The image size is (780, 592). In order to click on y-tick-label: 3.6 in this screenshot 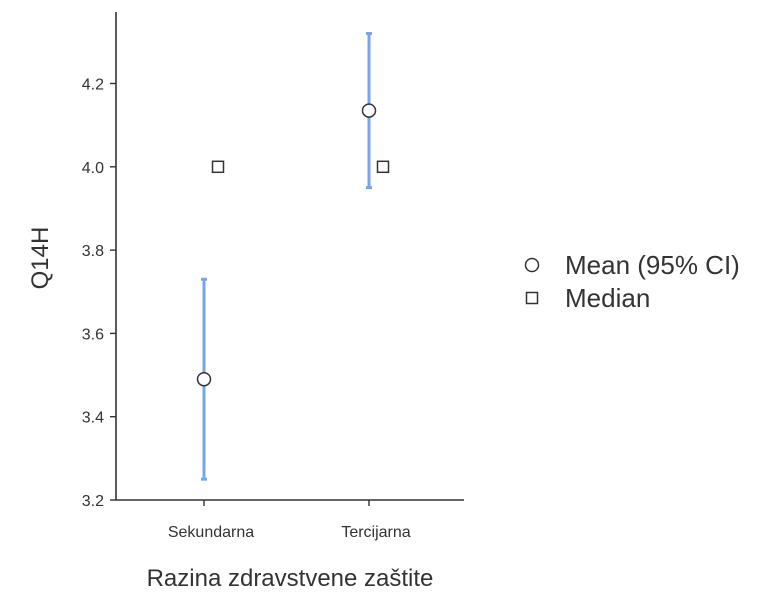, I will do `click(93, 334)`.